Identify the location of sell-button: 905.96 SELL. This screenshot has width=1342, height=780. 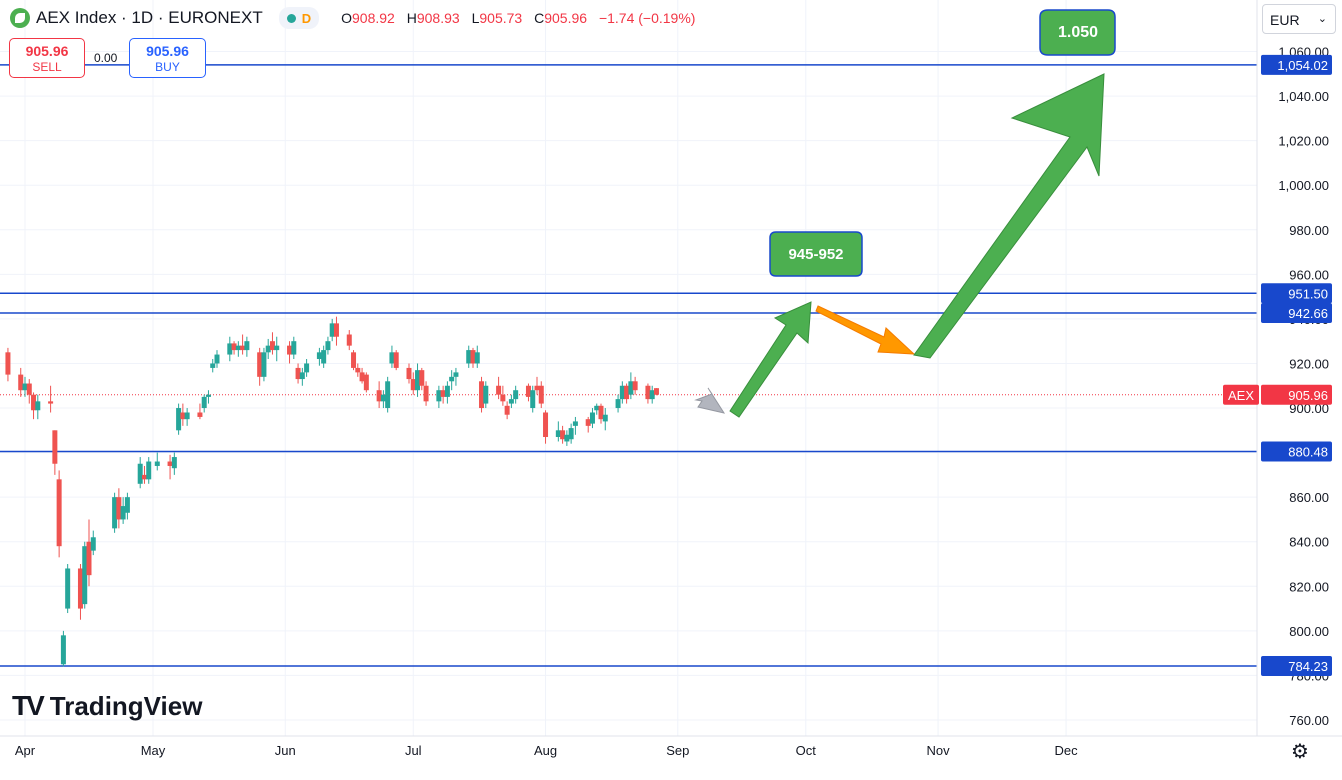
(47, 58).